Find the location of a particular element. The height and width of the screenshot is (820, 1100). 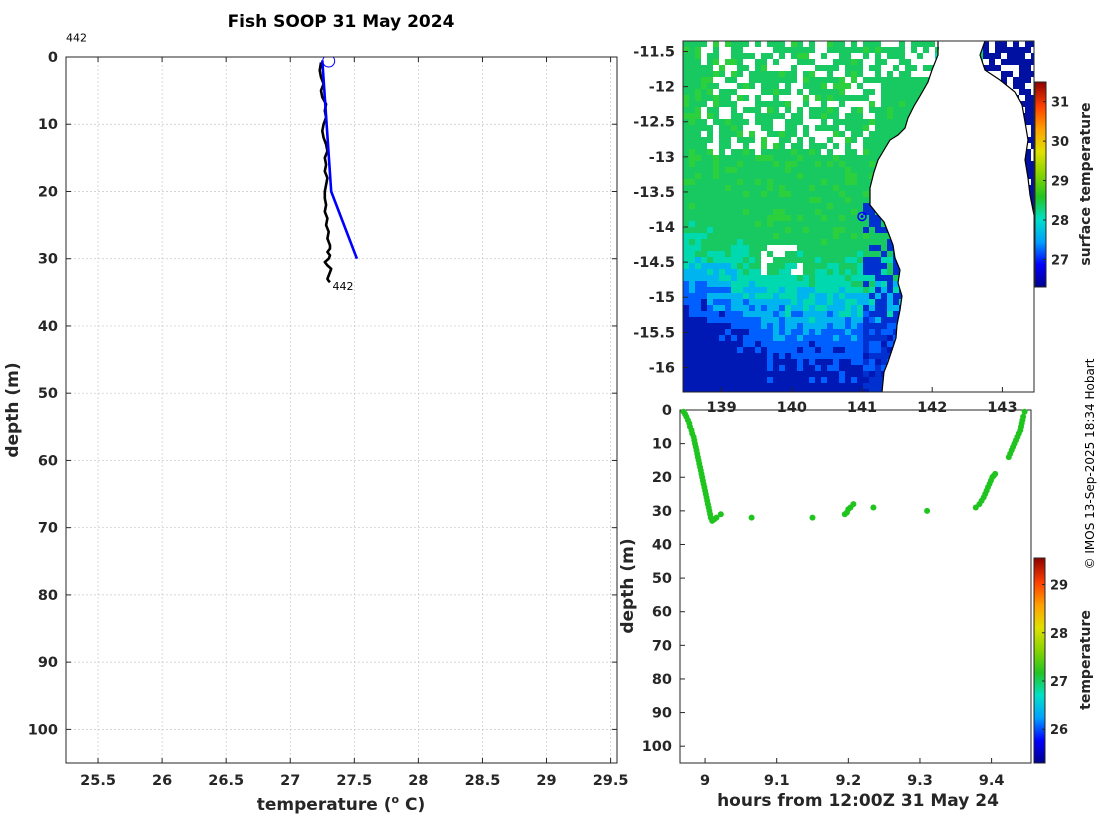

temperature-colorbar-tick-label: 28 is located at coordinates (1059, 634).